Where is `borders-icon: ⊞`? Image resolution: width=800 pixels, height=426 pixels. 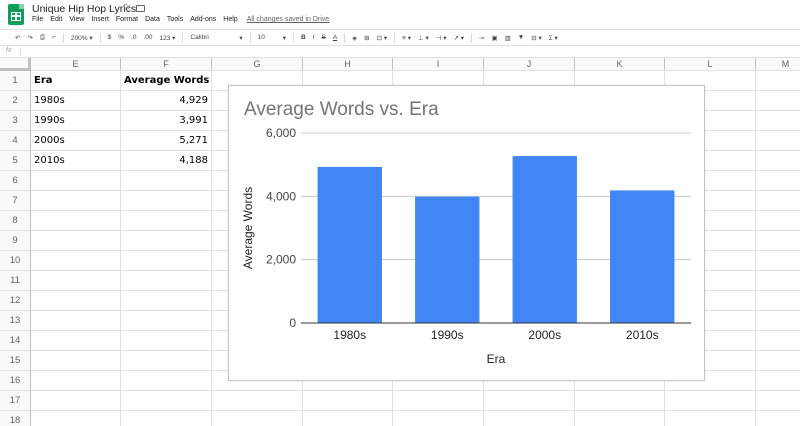 borders-icon: ⊞ is located at coordinates (367, 38).